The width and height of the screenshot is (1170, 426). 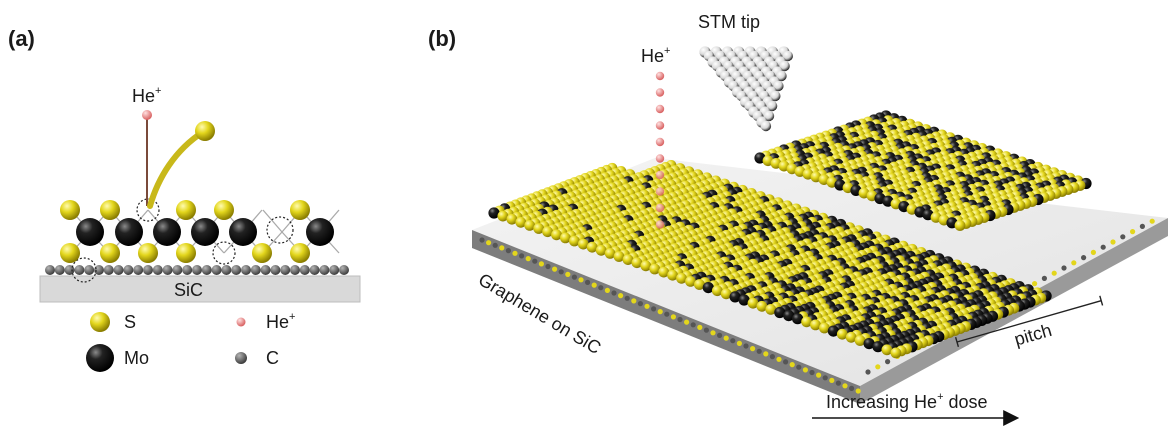 I want to click on beam-ion-label: He+, so click(x=655, y=55).